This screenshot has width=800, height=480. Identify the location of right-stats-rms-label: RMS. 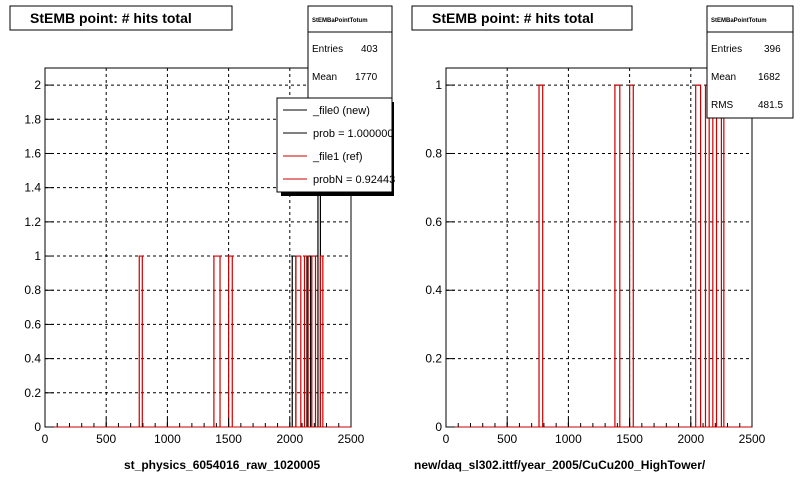
(722, 105).